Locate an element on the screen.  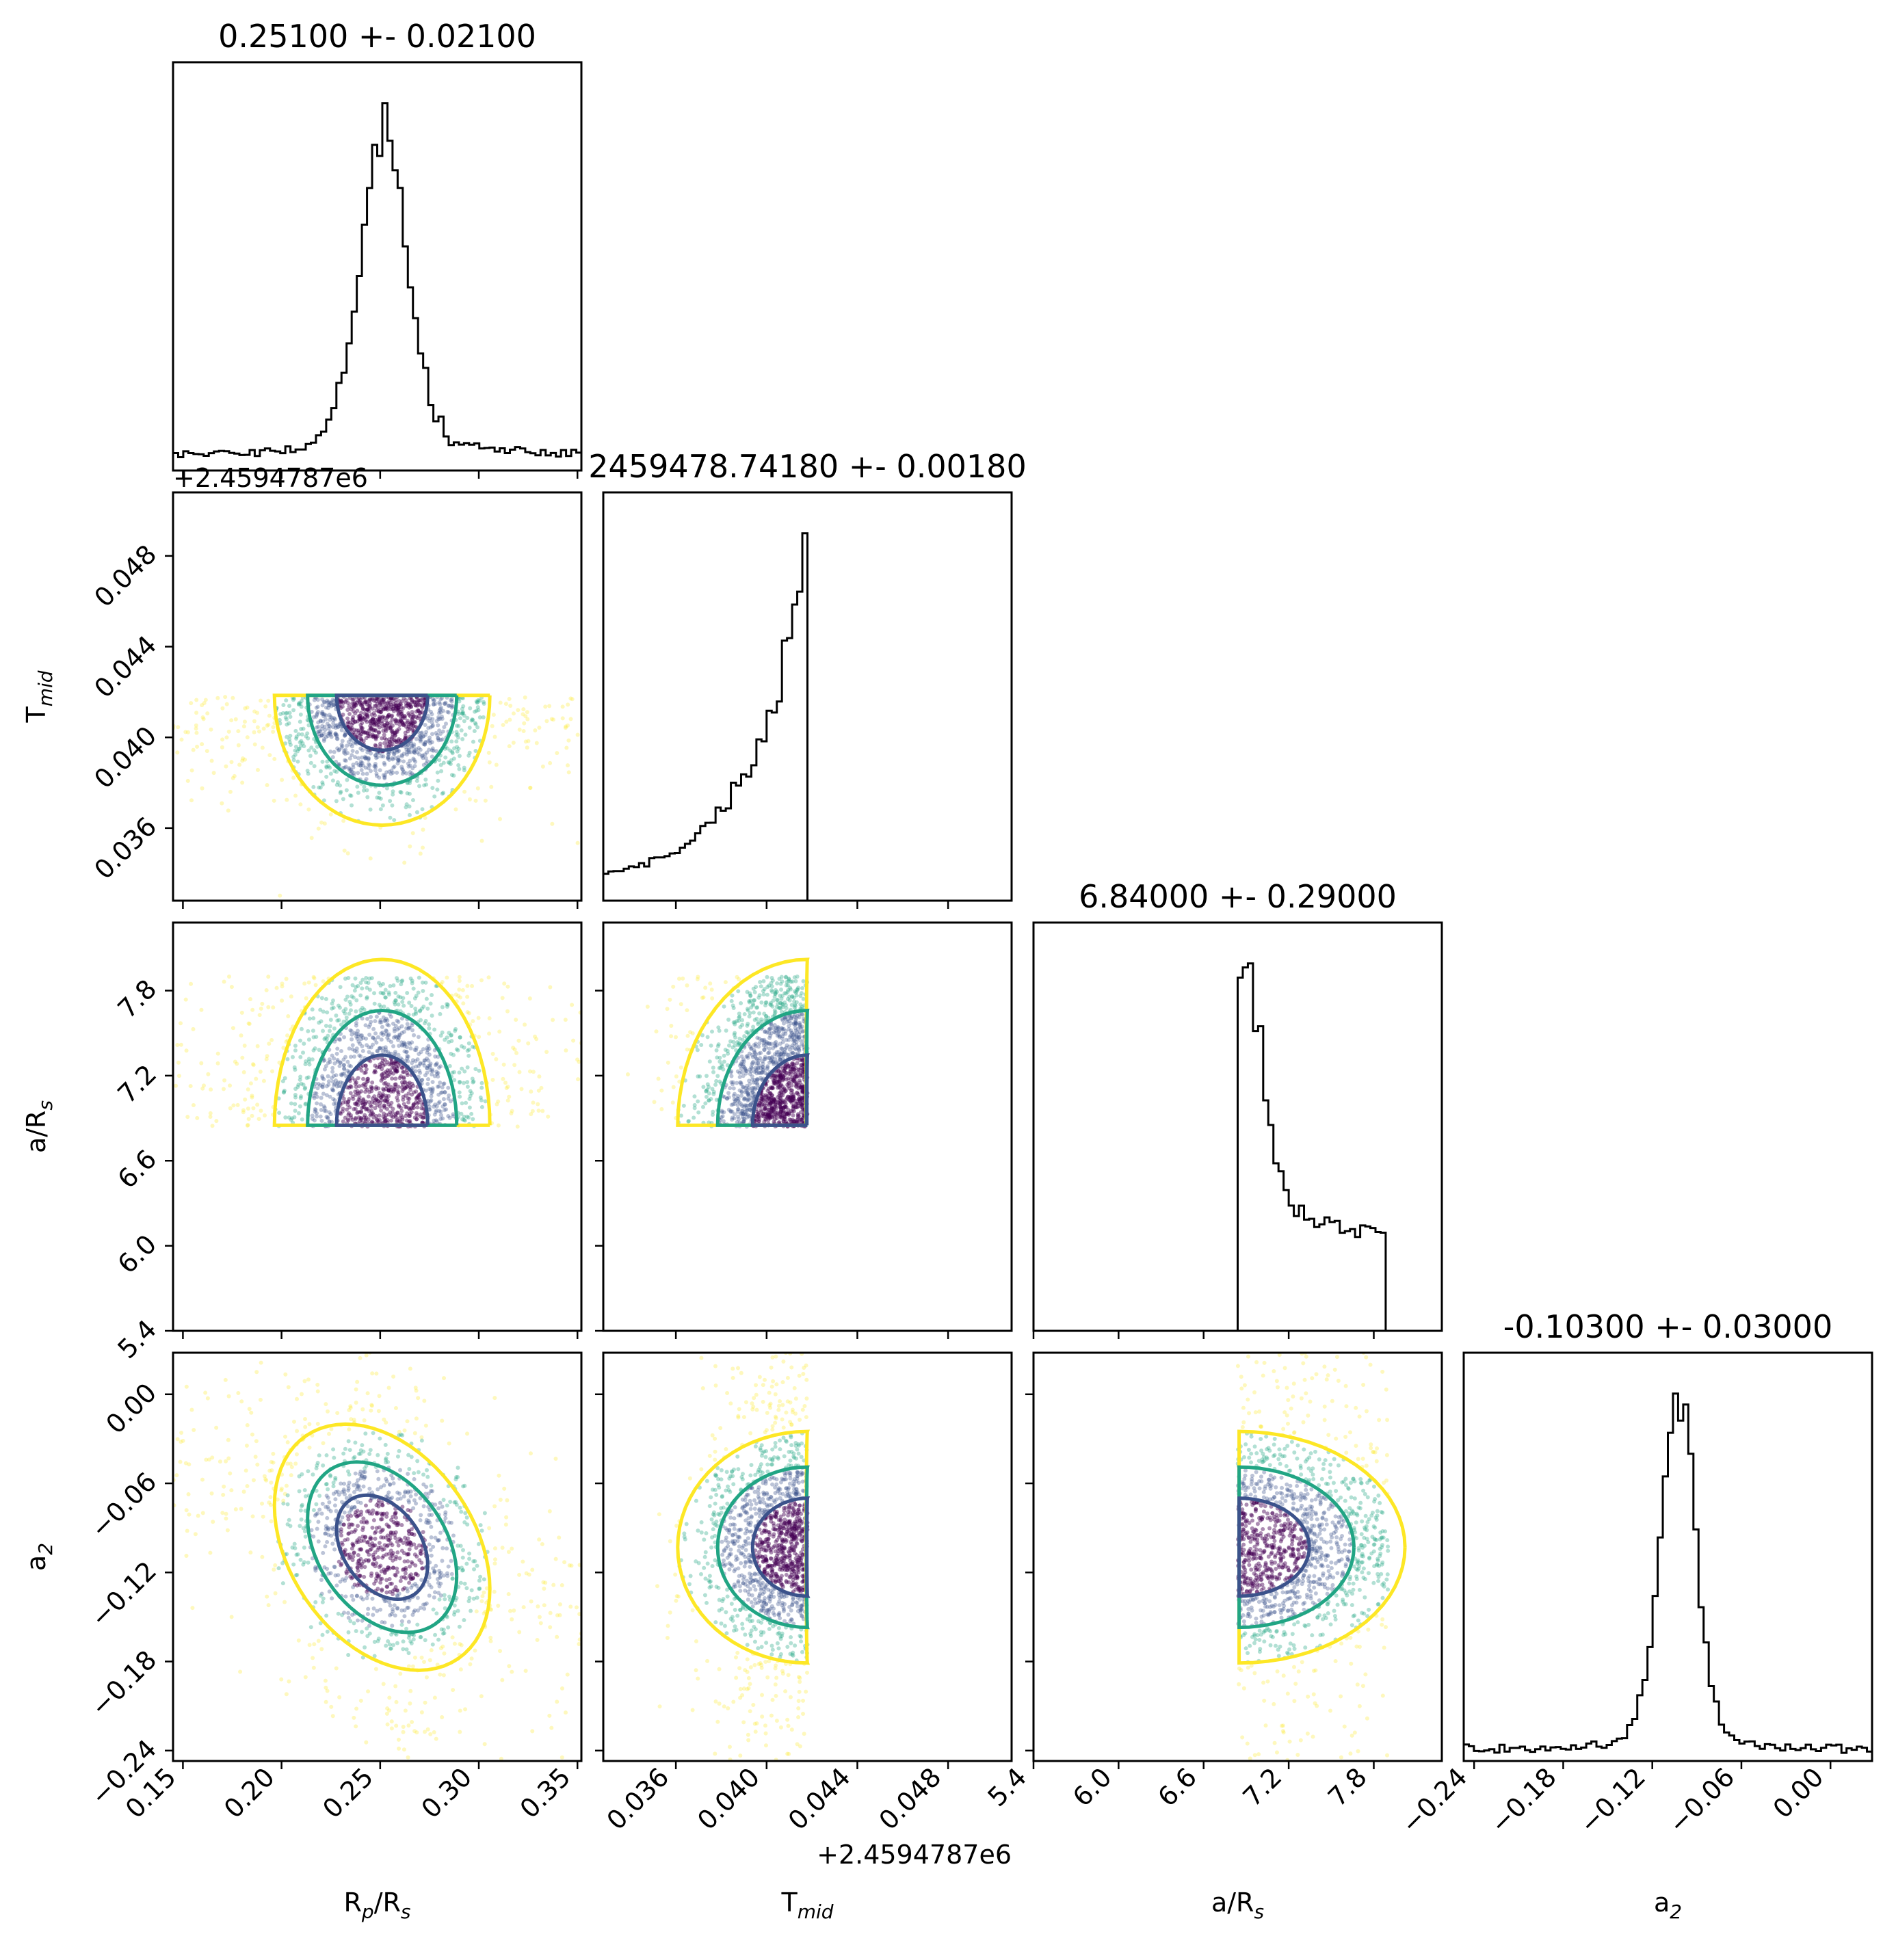
axes-frame is located at coordinates (378, 266).